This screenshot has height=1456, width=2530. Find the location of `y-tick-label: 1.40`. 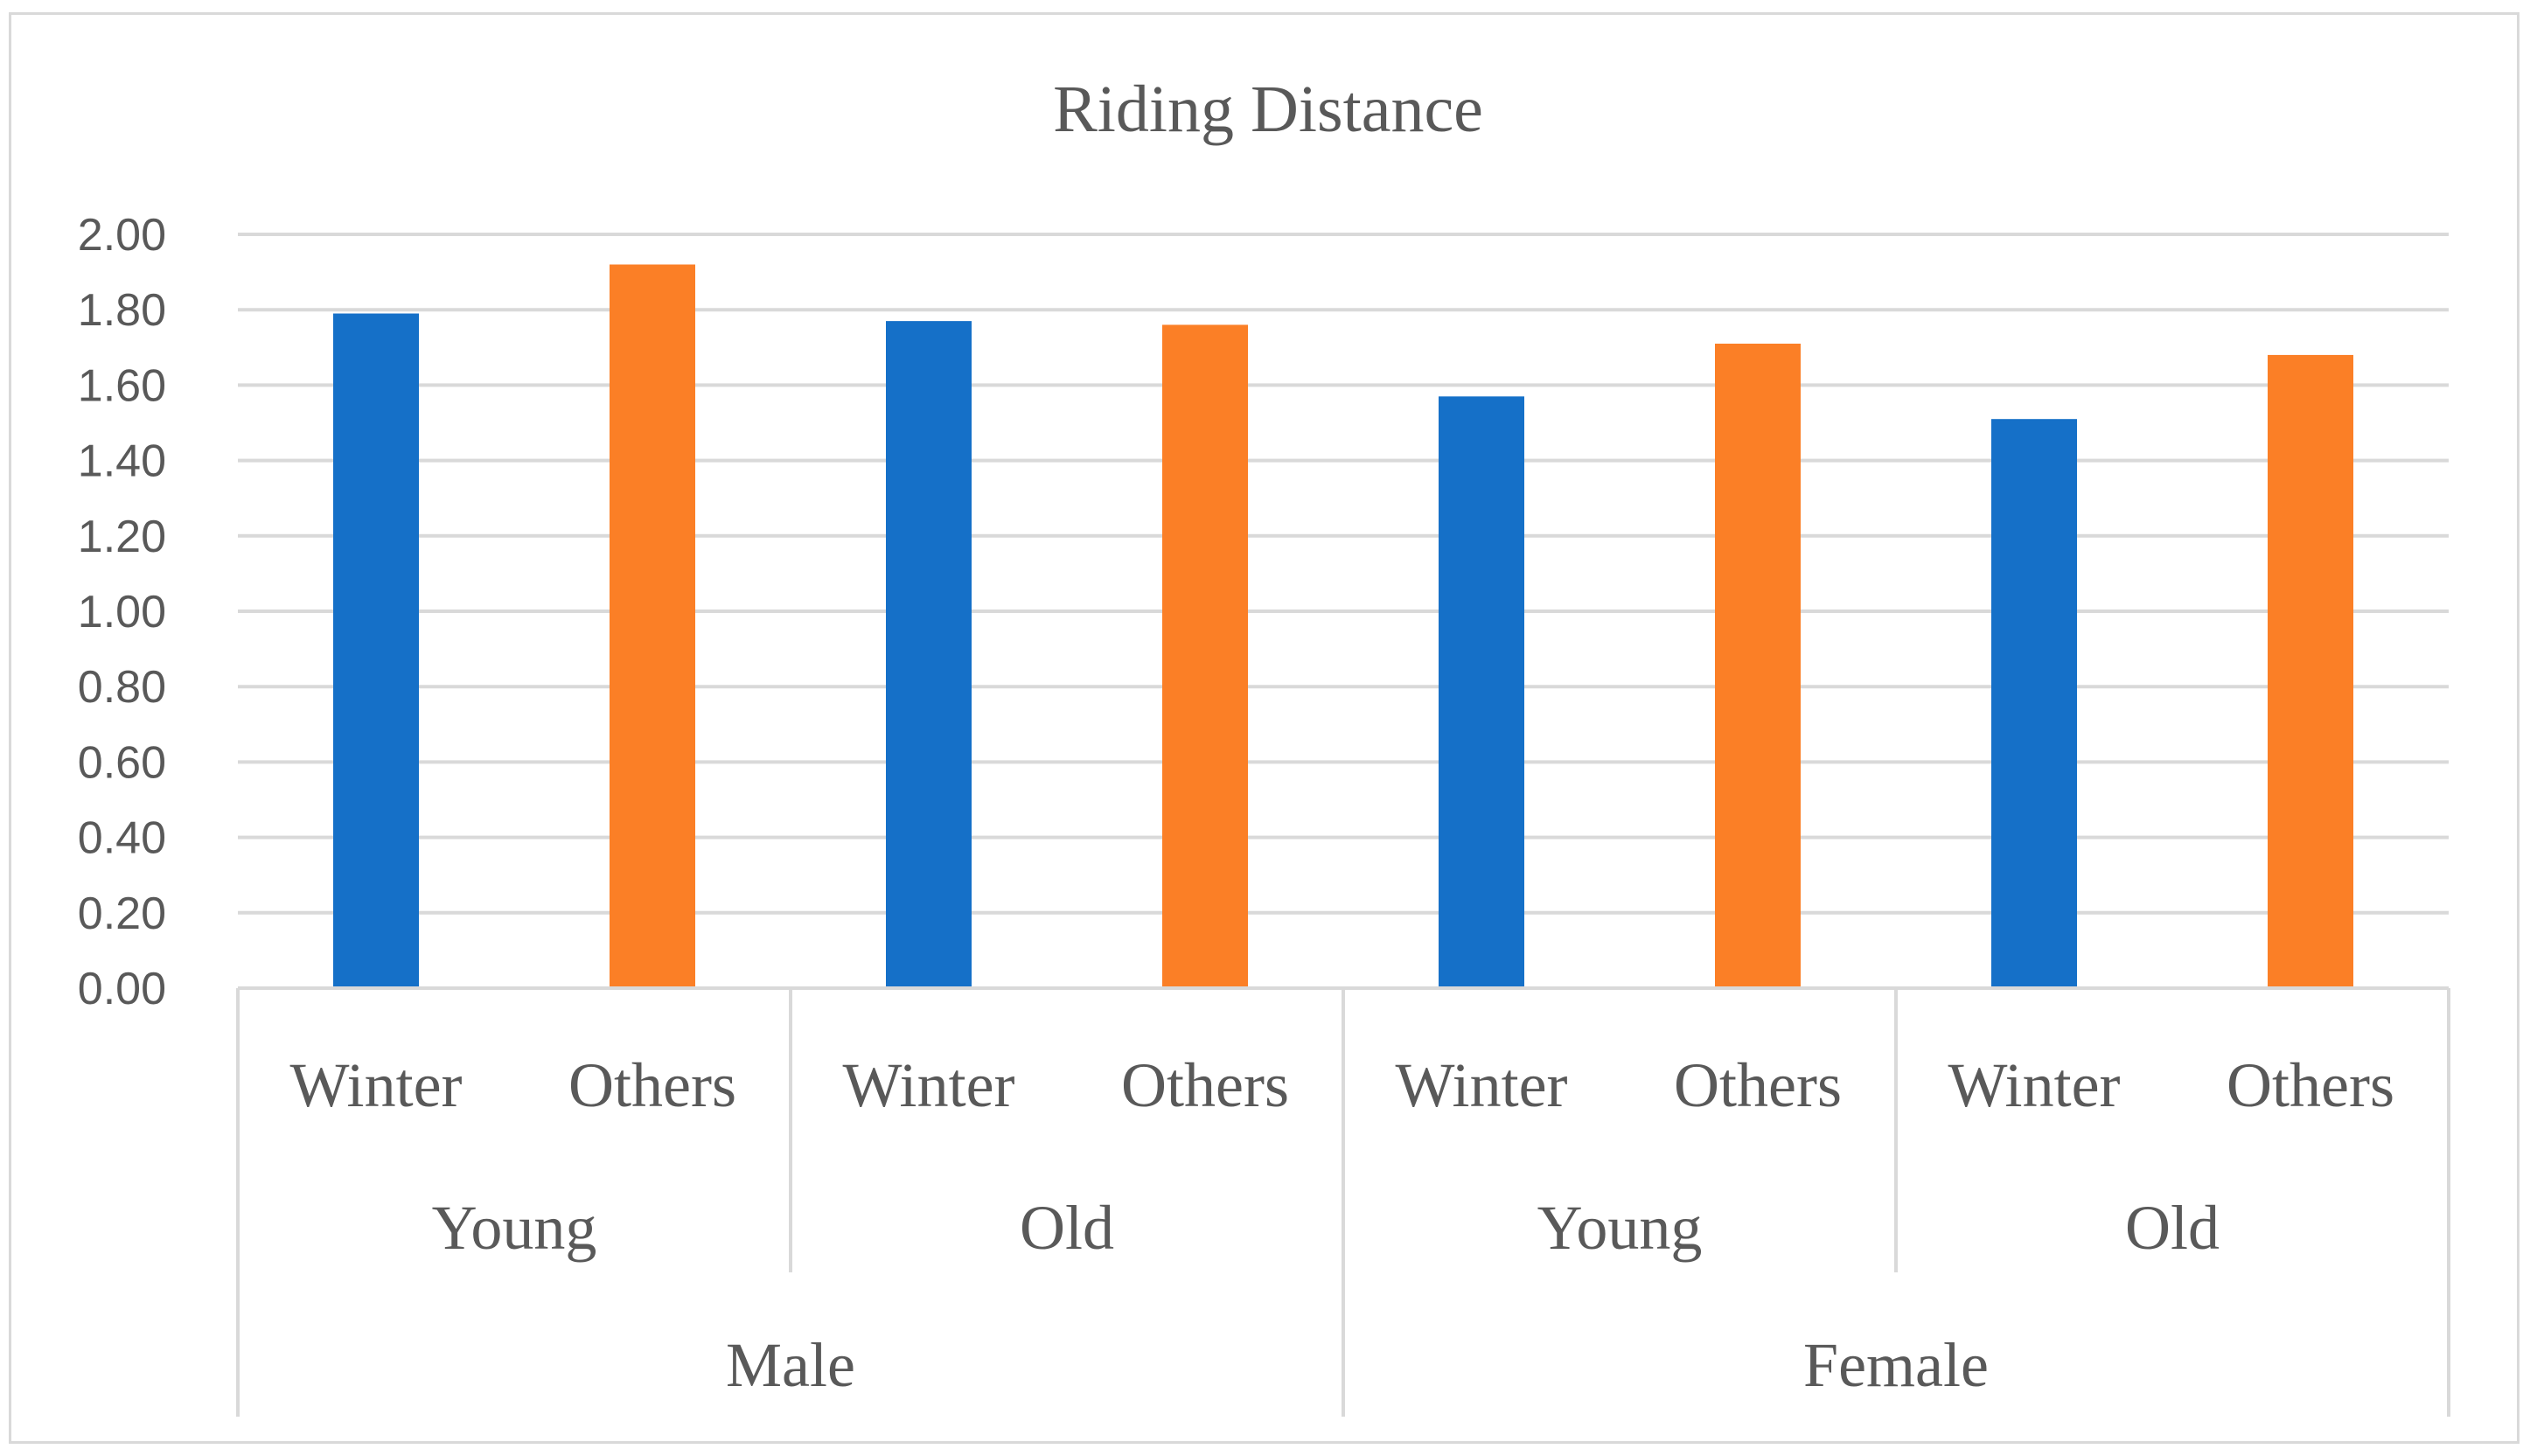

y-tick-label: 1.40 is located at coordinates (122, 461).